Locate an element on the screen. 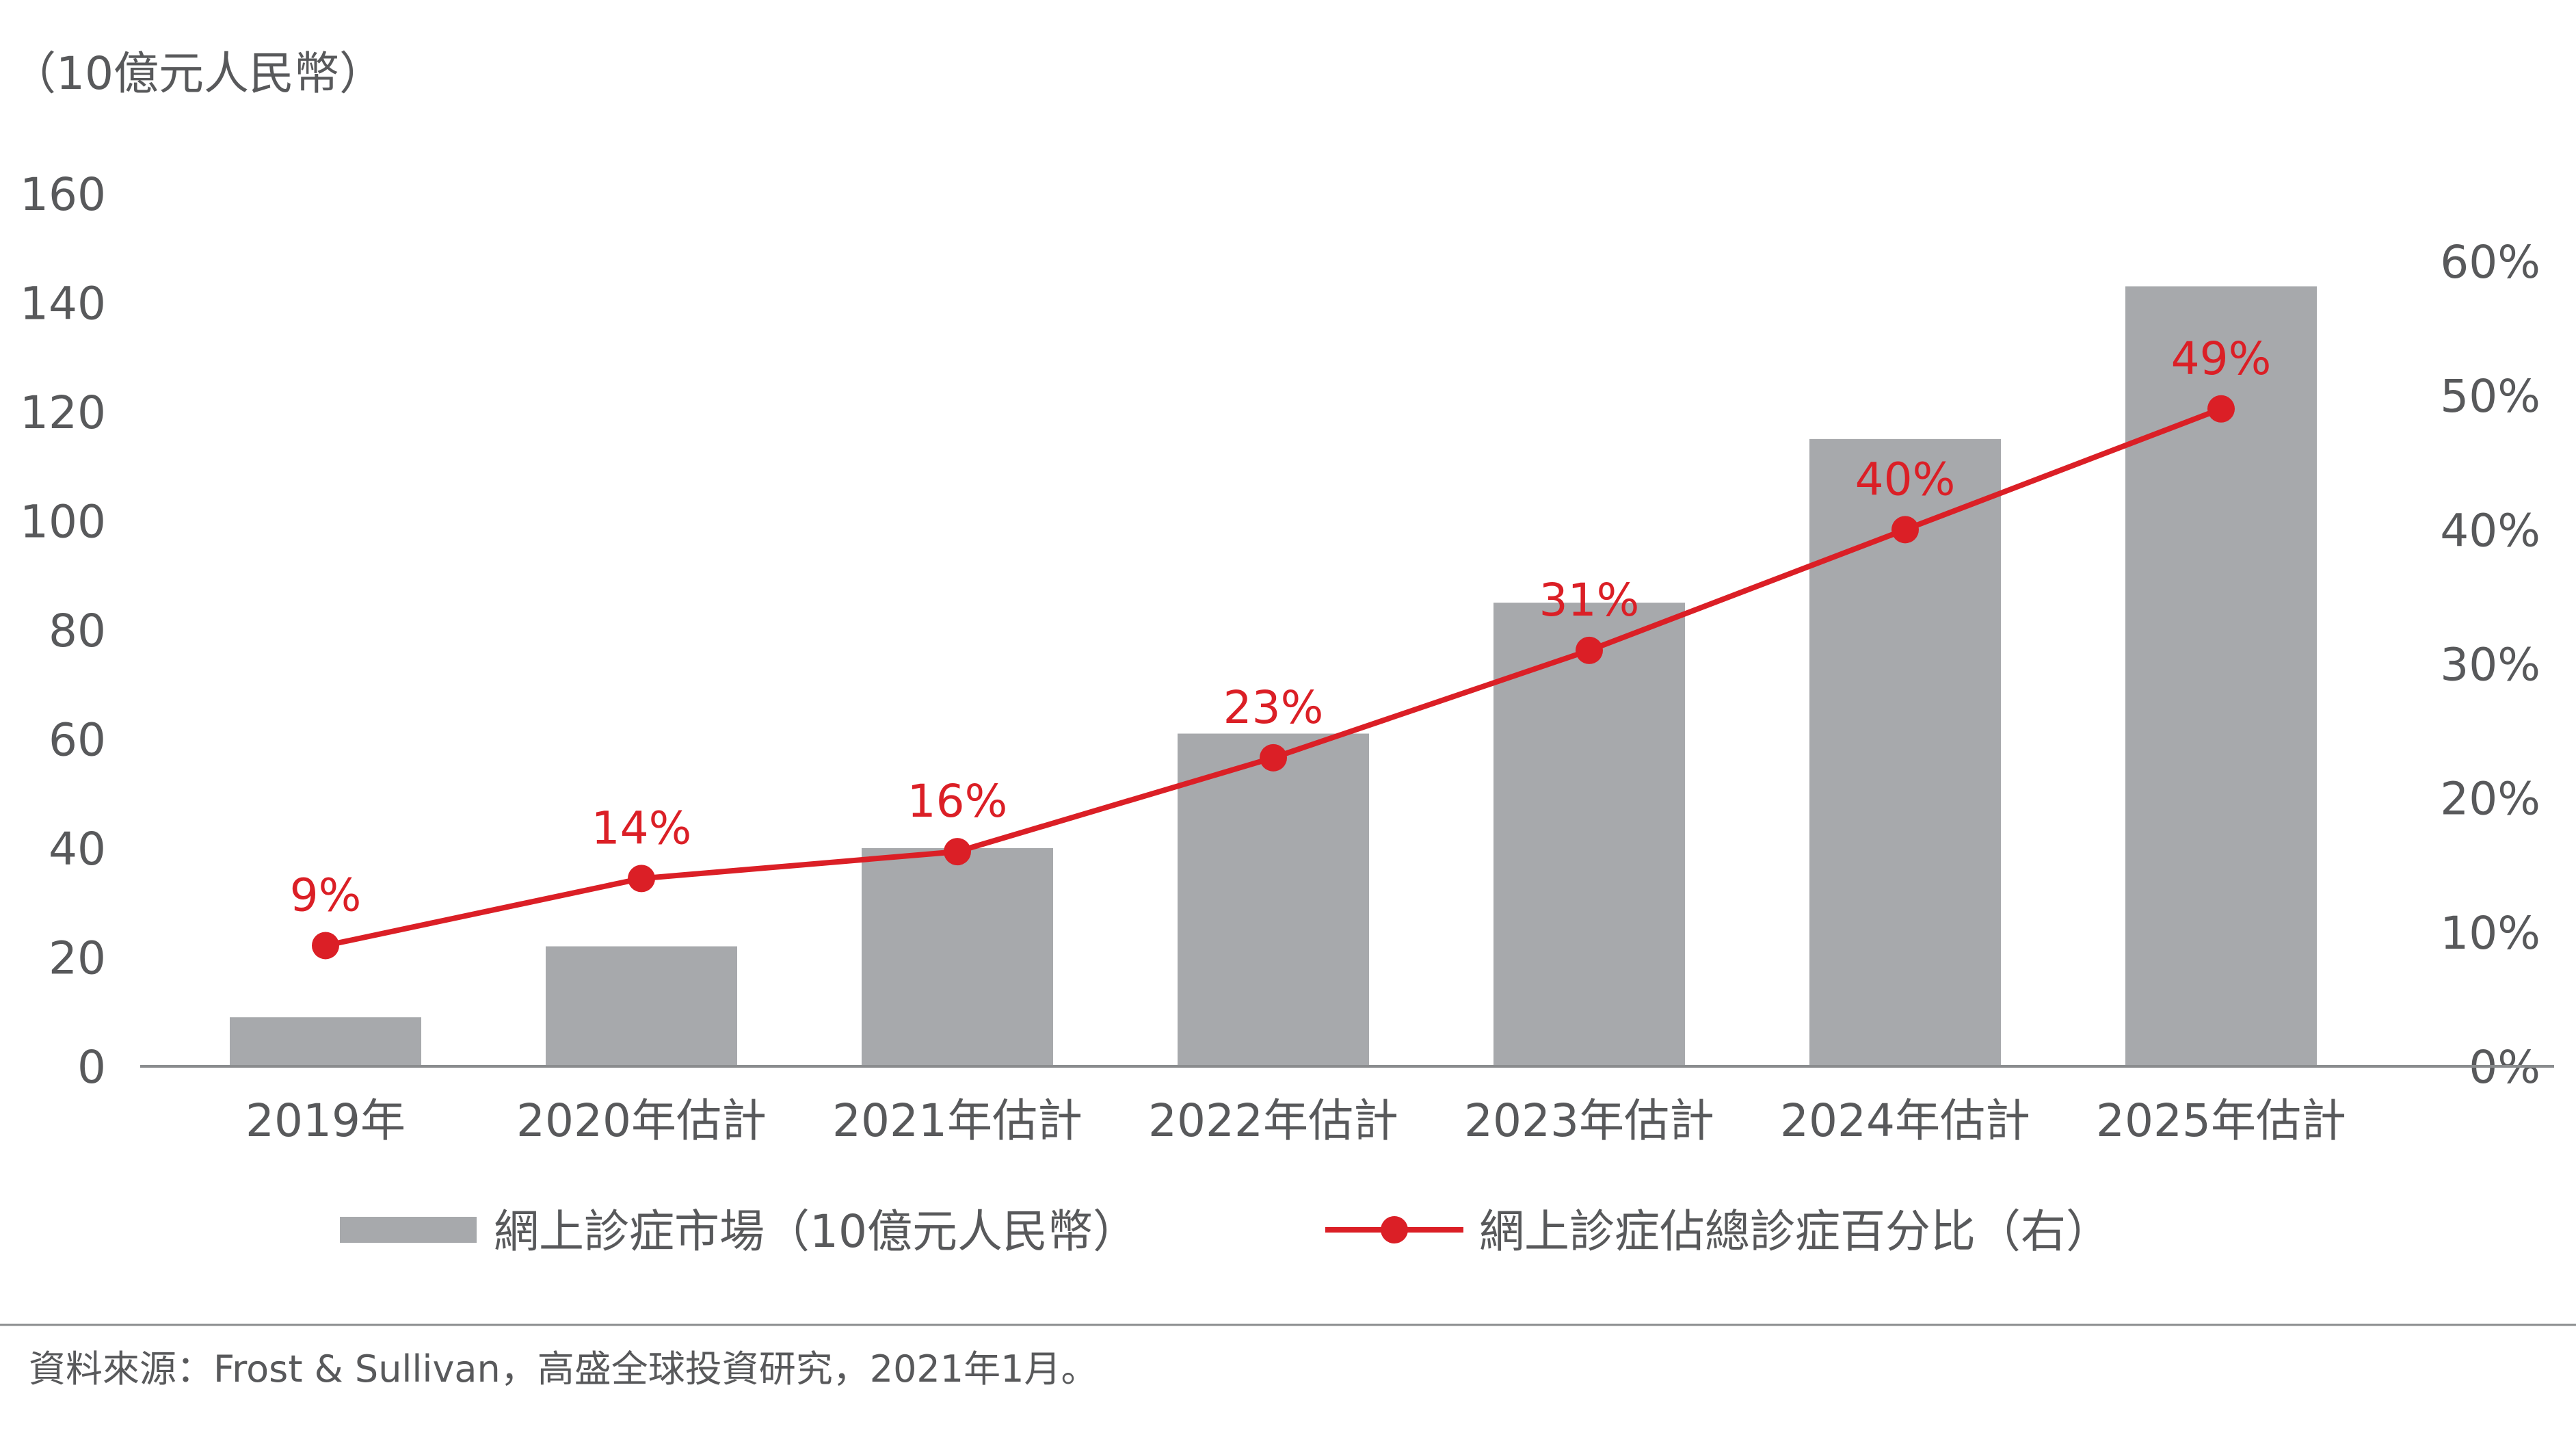  legend-label-line: 網上診症佔總診症百分比（右） is located at coordinates (1795, 1231).